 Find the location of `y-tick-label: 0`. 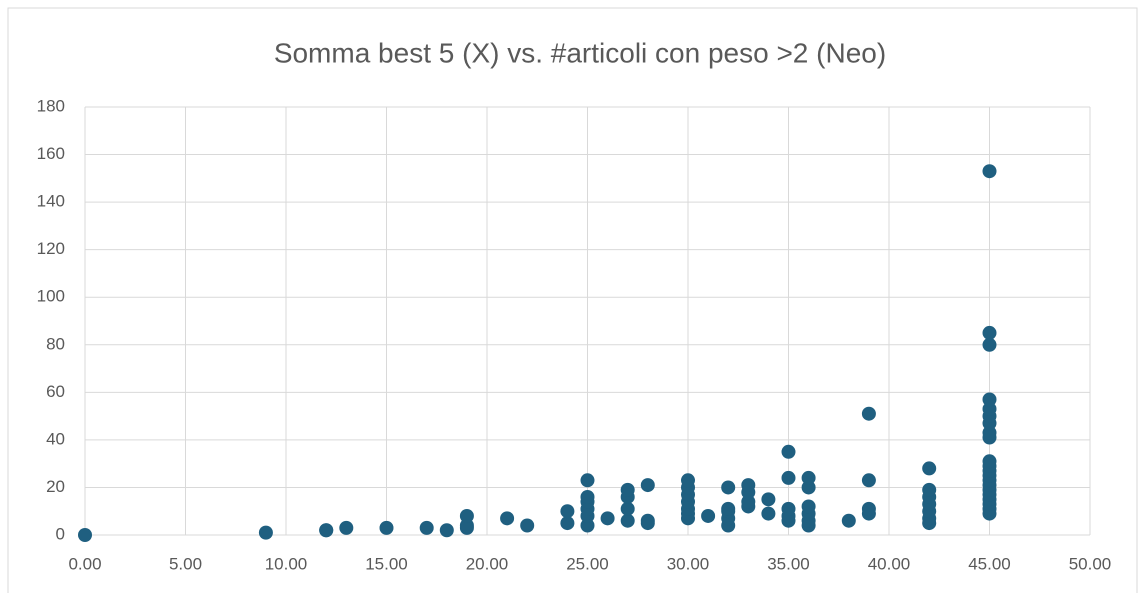

y-tick-label: 0 is located at coordinates (60, 533).